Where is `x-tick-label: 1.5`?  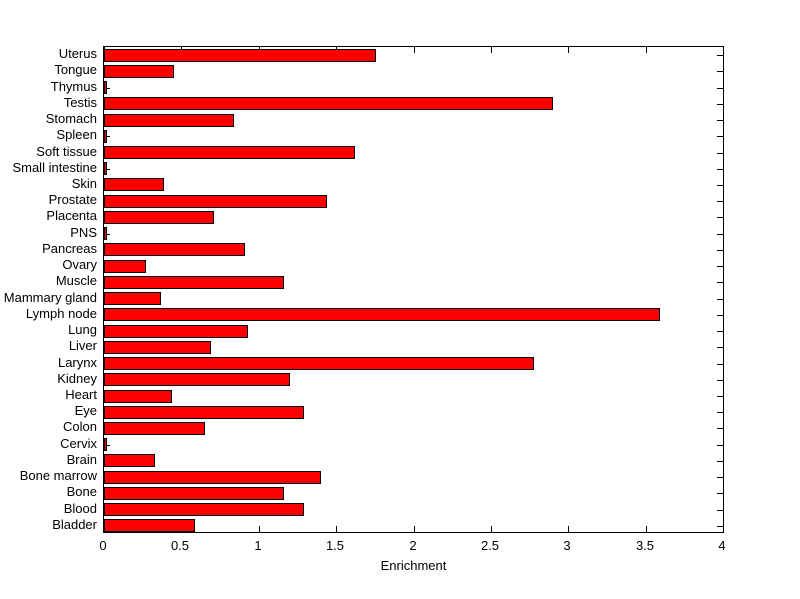 x-tick-label: 1.5 is located at coordinates (335, 545).